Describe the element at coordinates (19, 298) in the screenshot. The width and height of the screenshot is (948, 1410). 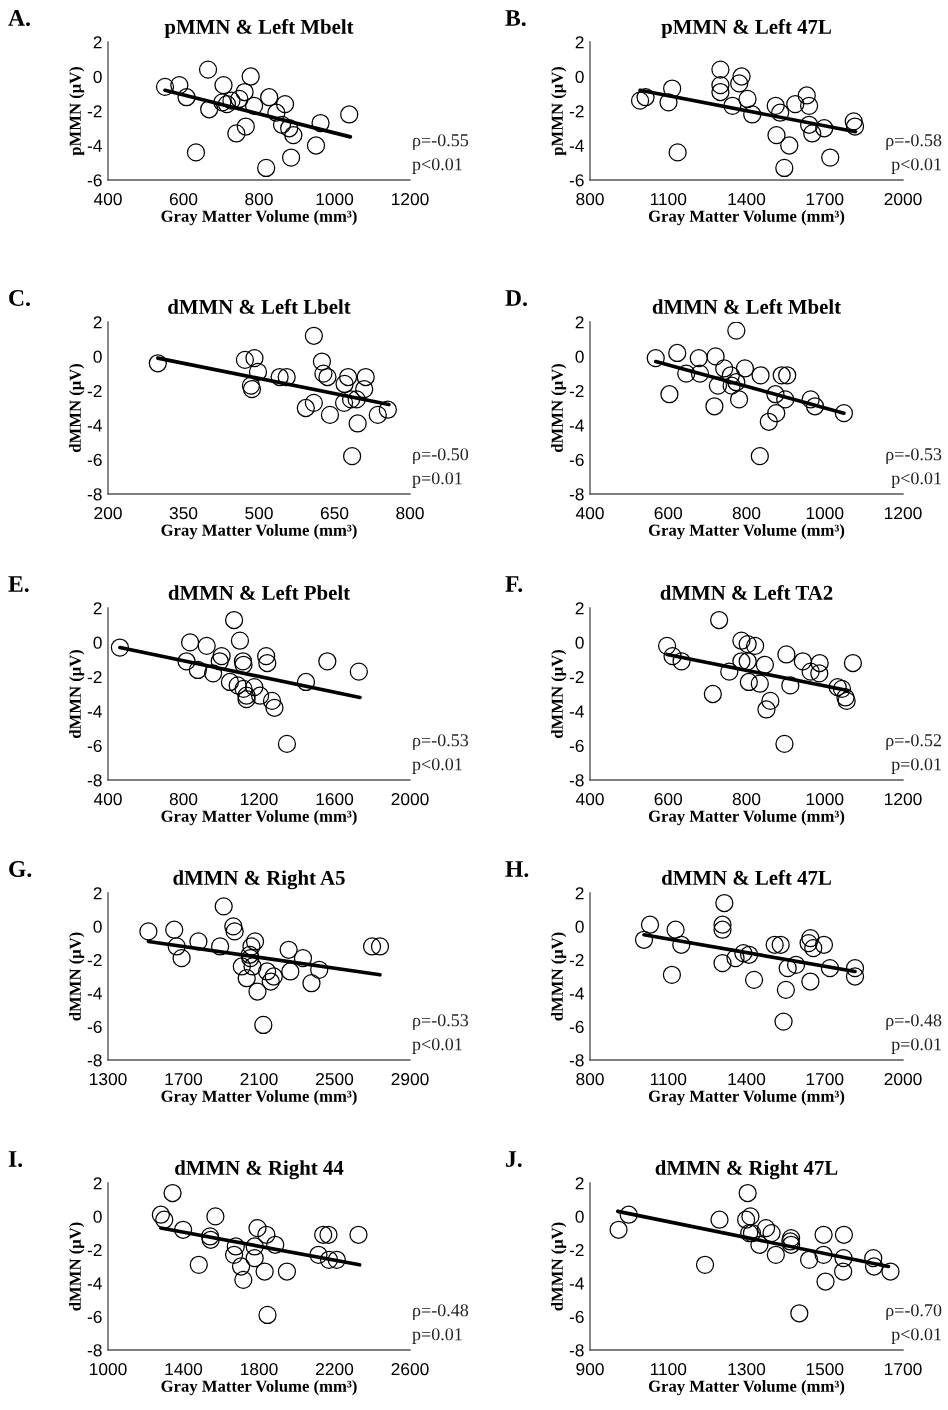
I see `text: C.` at that location.